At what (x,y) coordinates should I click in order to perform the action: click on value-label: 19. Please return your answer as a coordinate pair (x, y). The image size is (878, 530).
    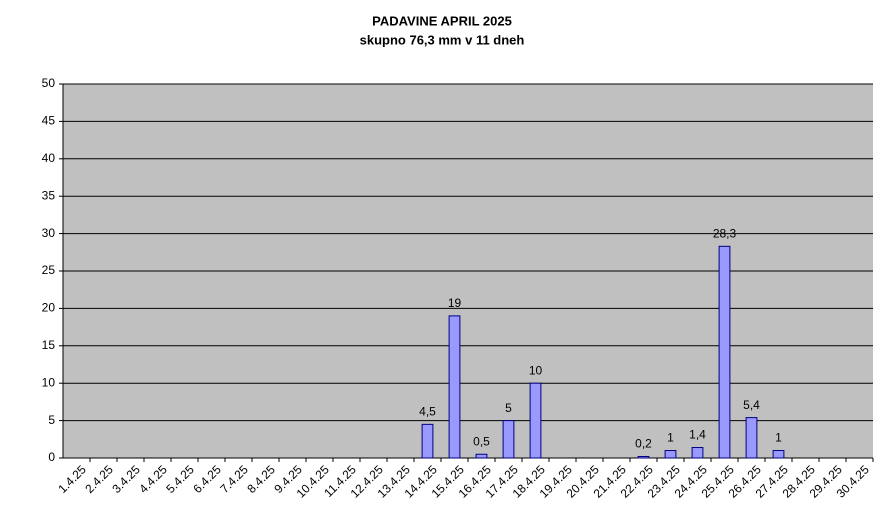
    Looking at the image, I should click on (455, 303).